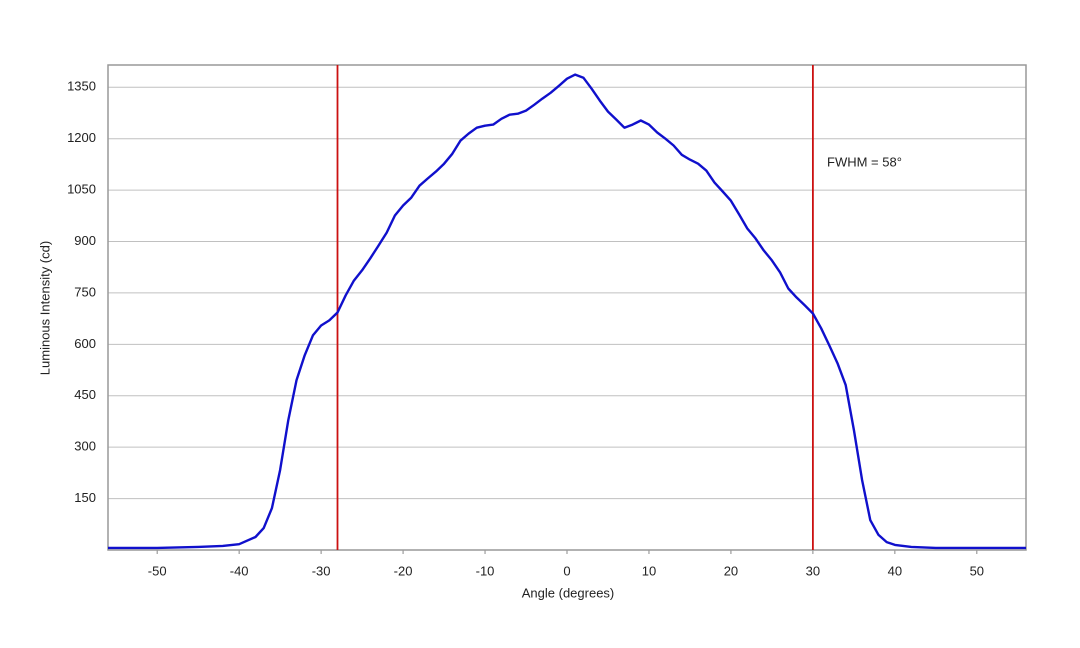 This screenshot has height=648, width=1080. I want to click on x-tick-label: -20, so click(403, 570).